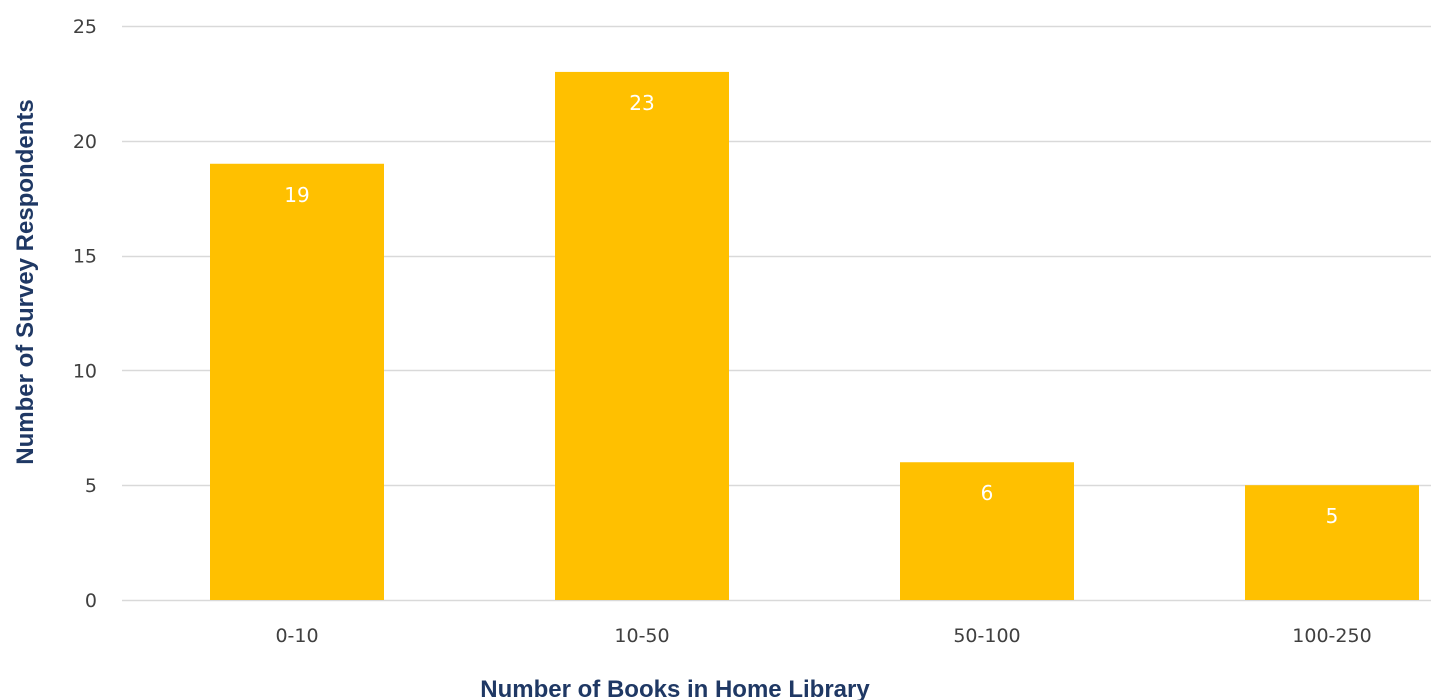  What do you see at coordinates (85, 27) in the screenshot?
I see `y-tick-label: 25` at bounding box center [85, 27].